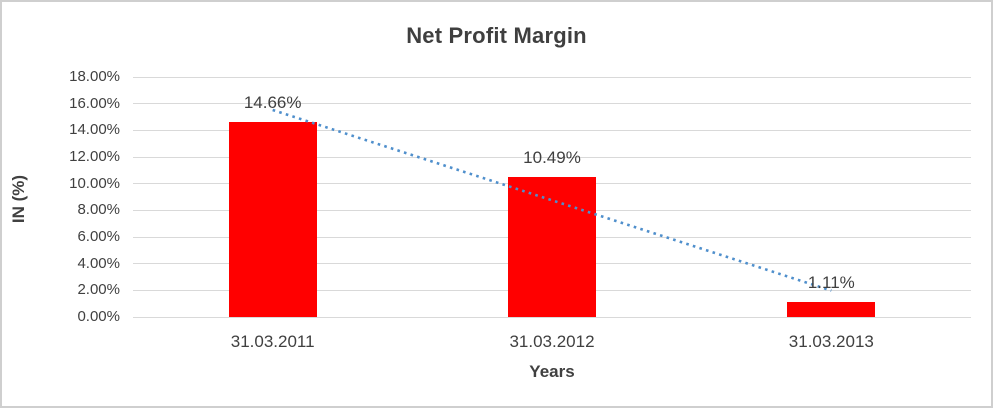 The image size is (993, 408). Describe the element at coordinates (98, 263) in the screenshot. I see `y-tick-label: 4.00%` at that location.